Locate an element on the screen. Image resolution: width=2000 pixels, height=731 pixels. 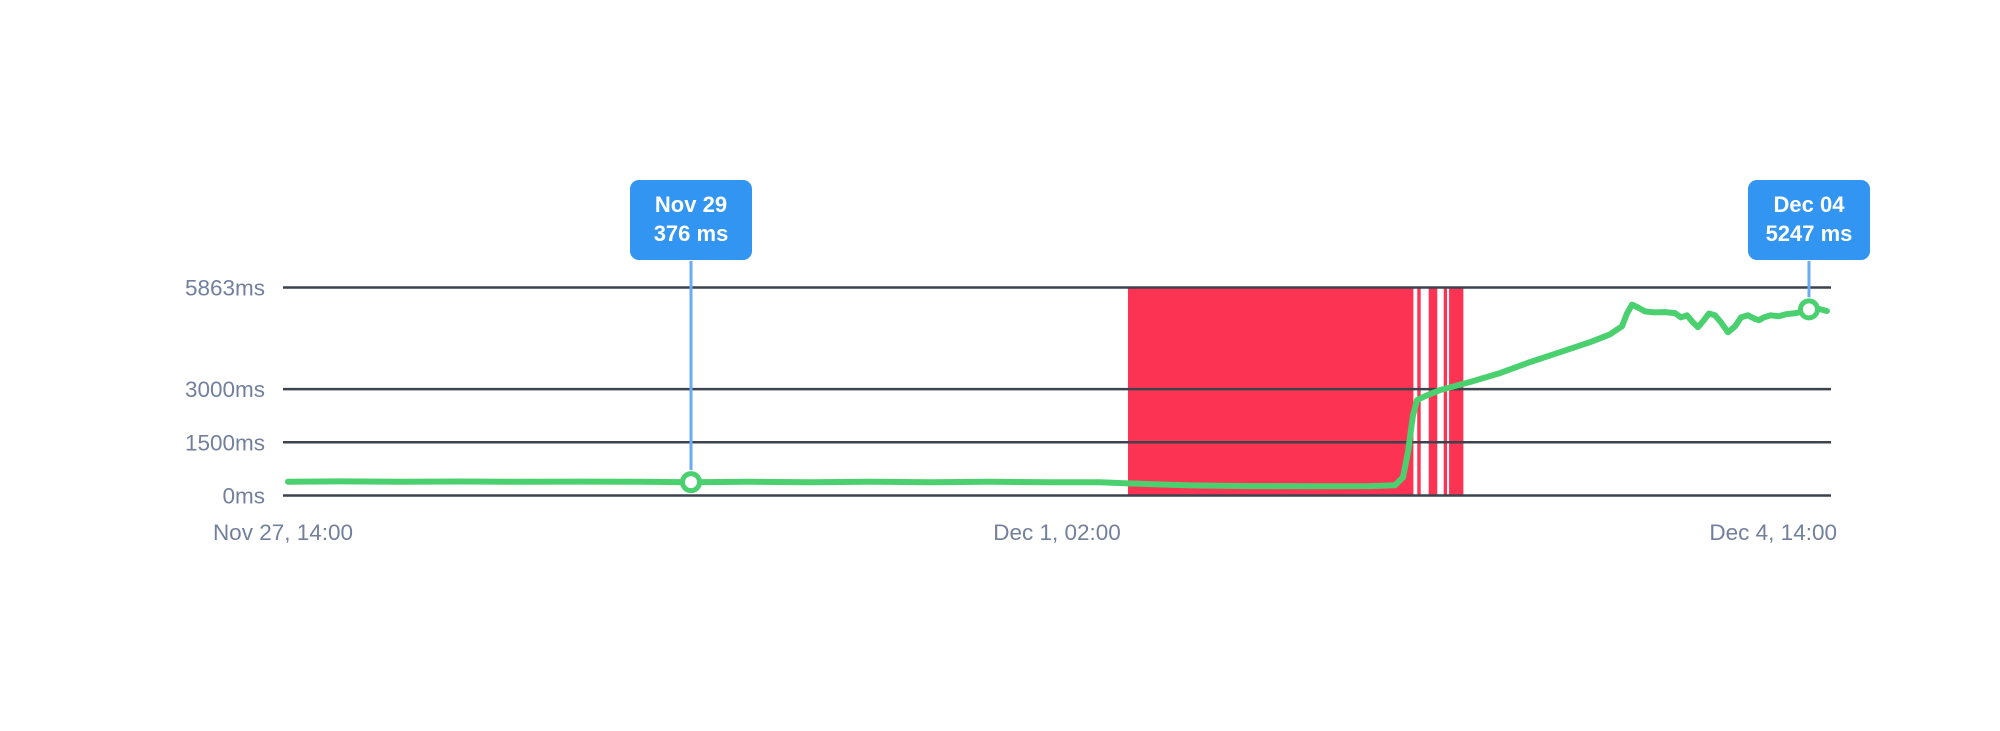
x-tick-label: Dec 4, 14:00 is located at coordinates (1773, 532).